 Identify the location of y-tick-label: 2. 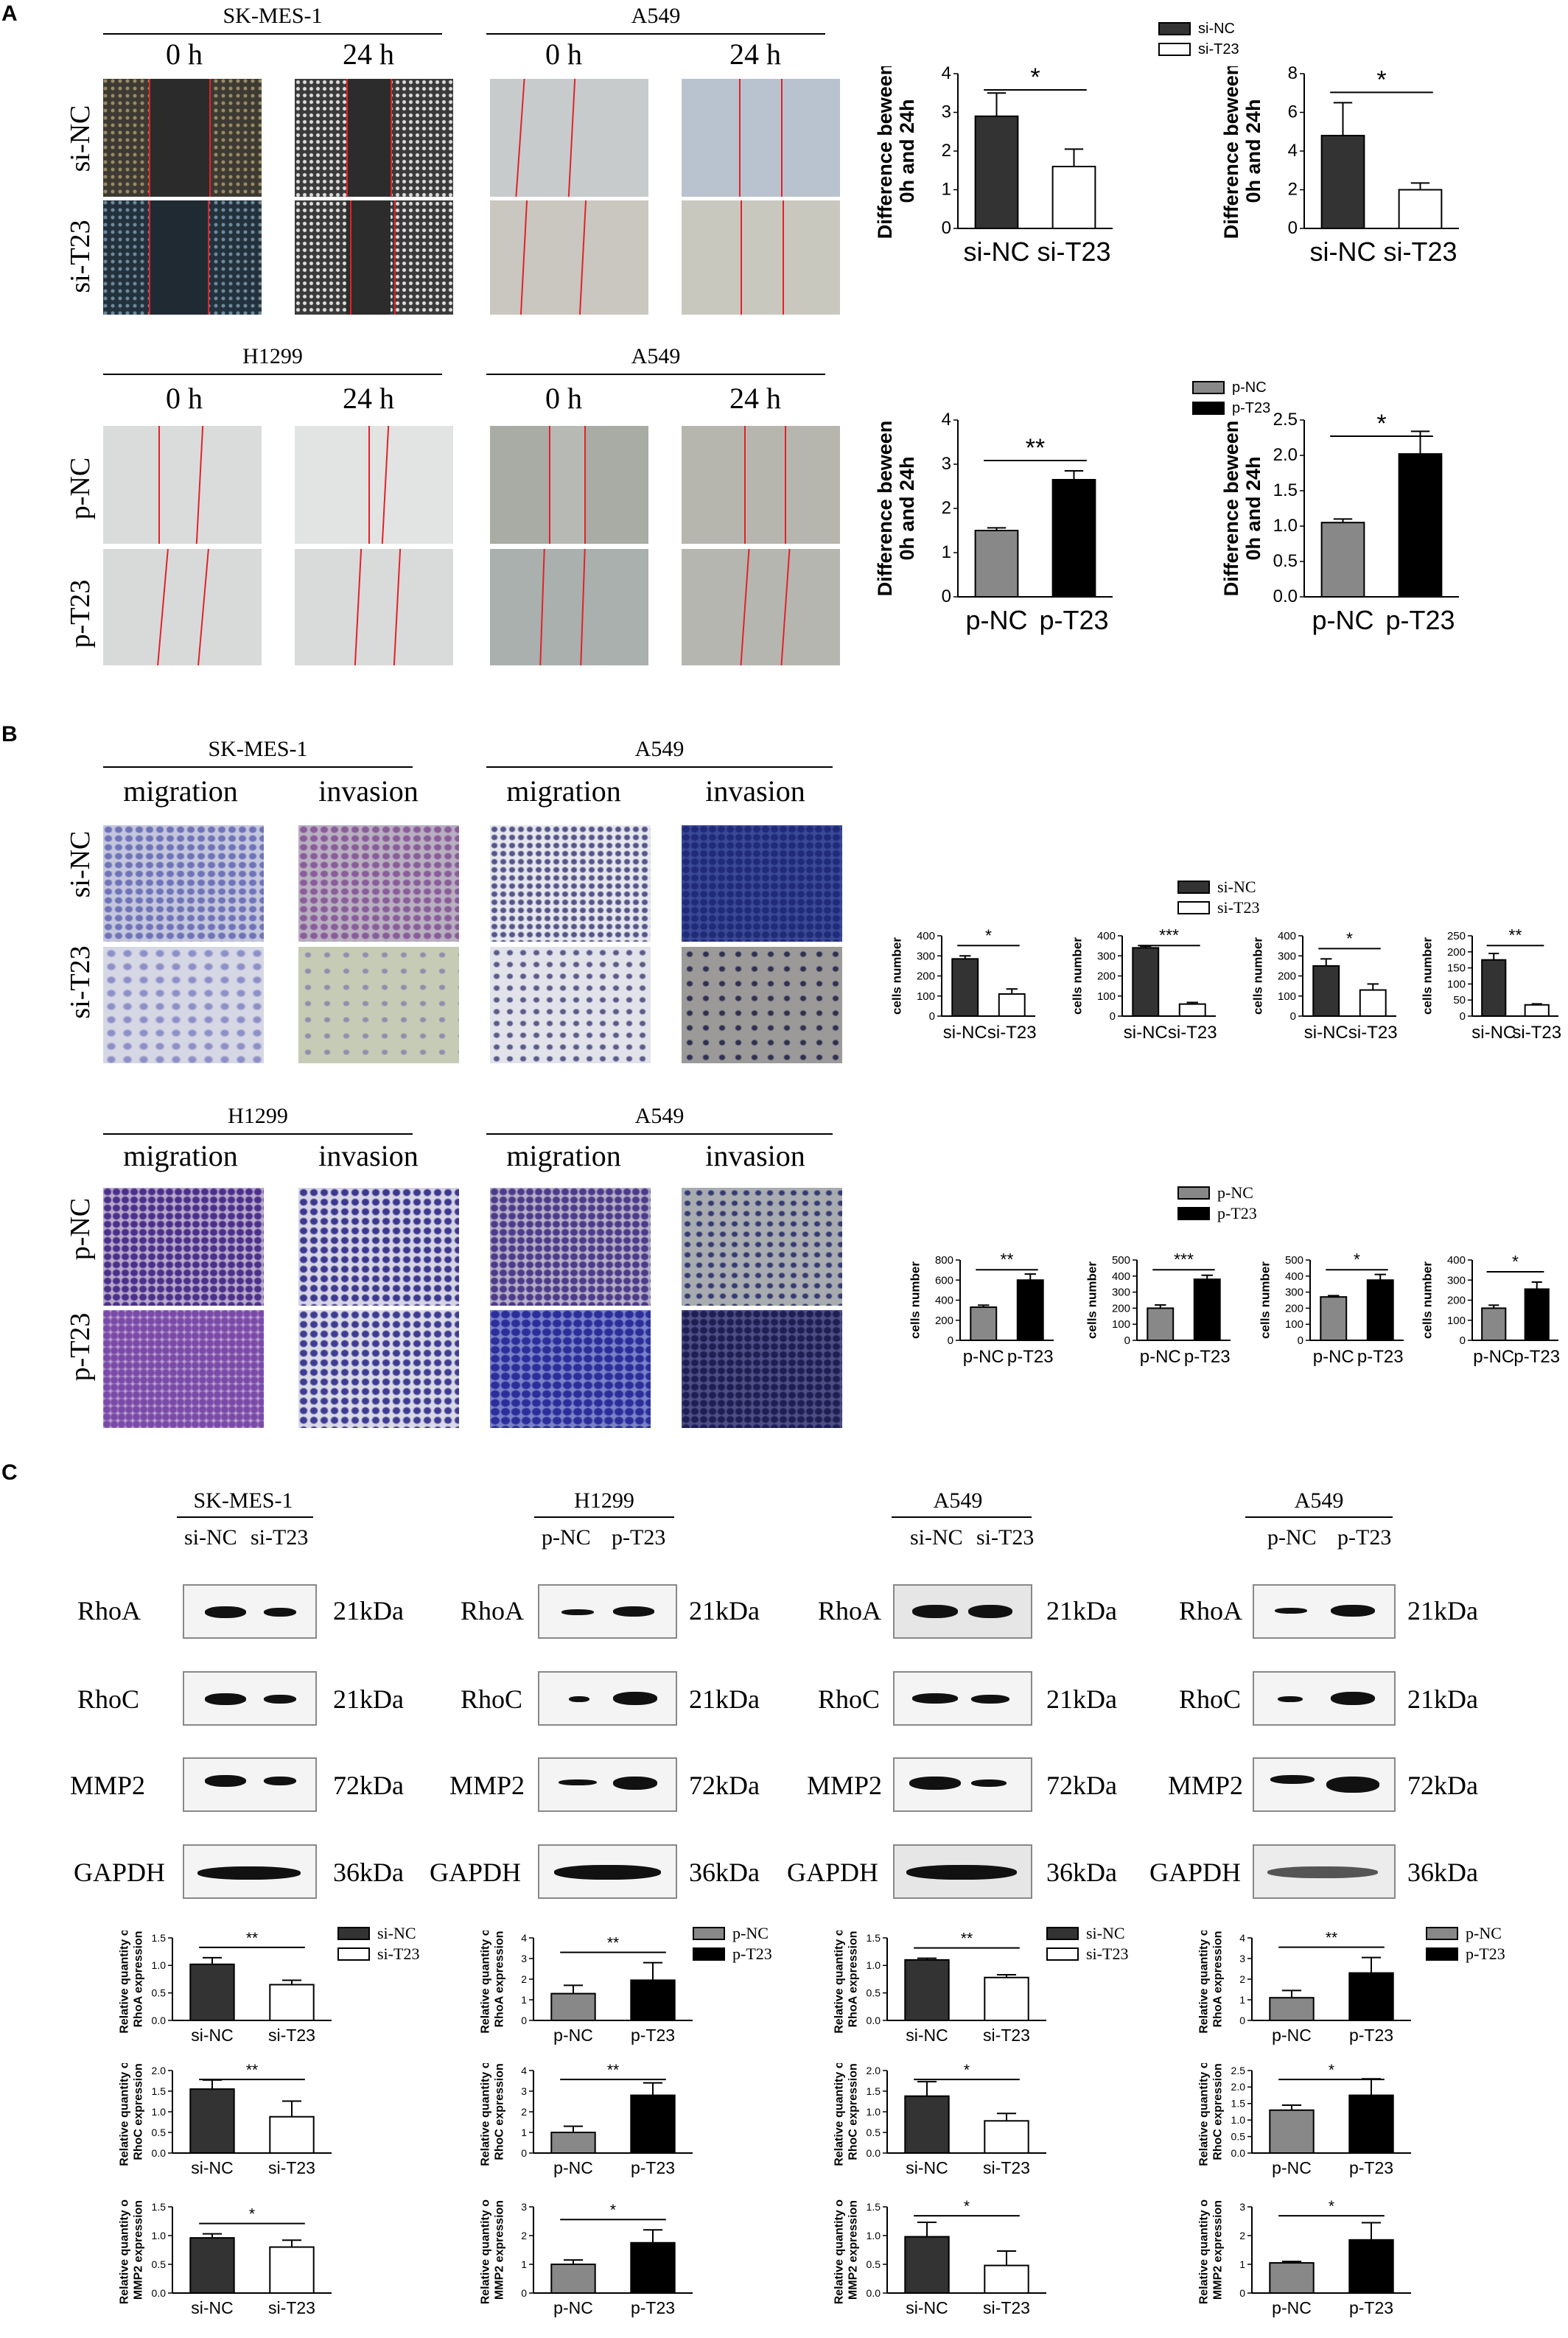
(947, 151).